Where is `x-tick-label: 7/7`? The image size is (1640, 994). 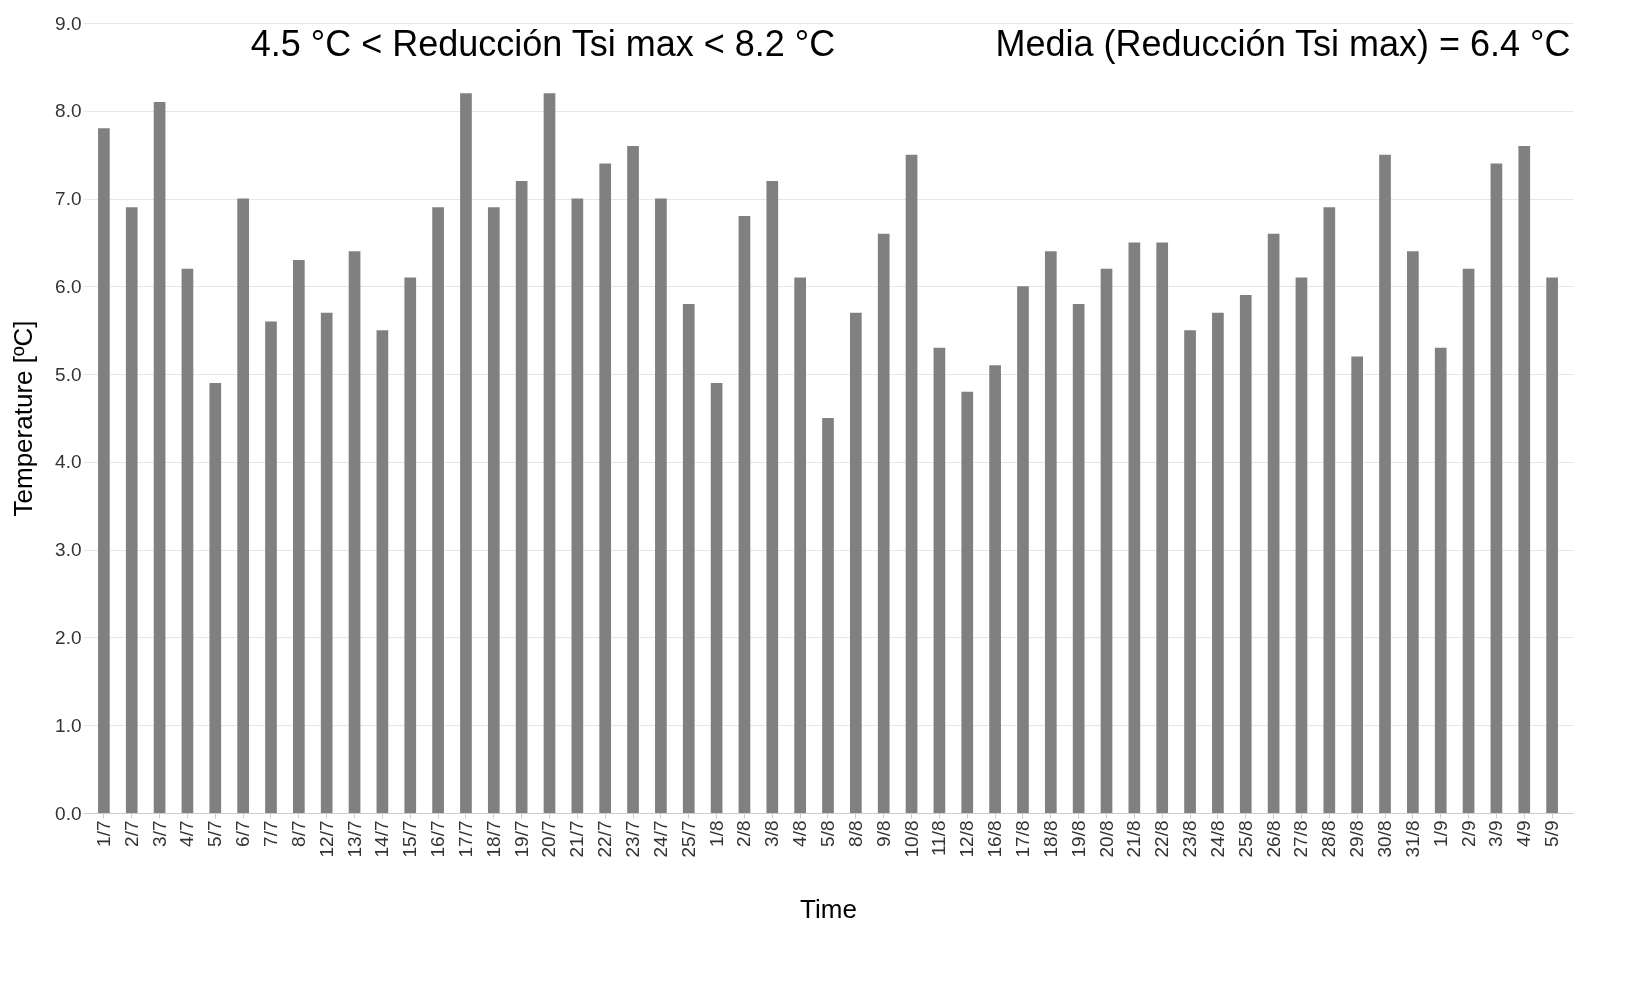
x-tick-label: 7/7 is located at coordinates (270, 833).